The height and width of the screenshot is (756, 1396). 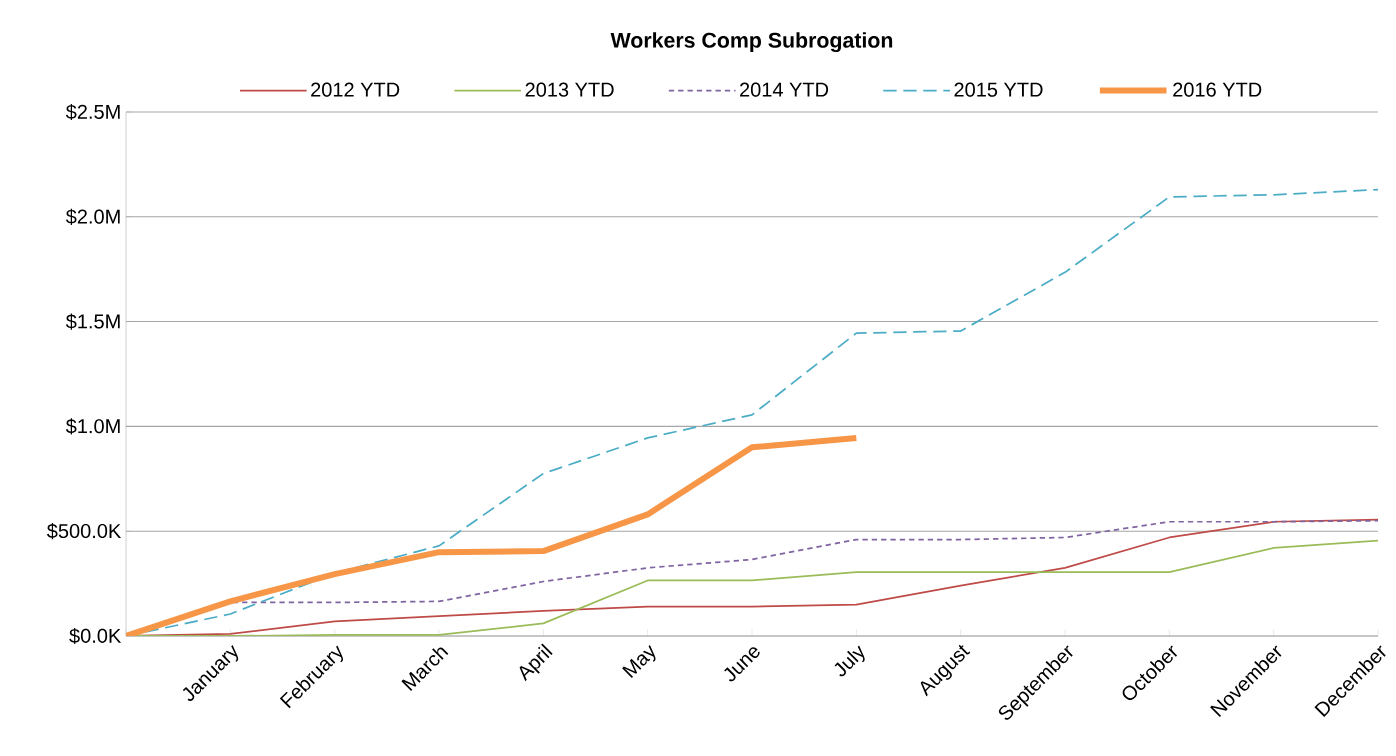 I want to click on y-tick-label: $0.0K, so click(x=95, y=636).